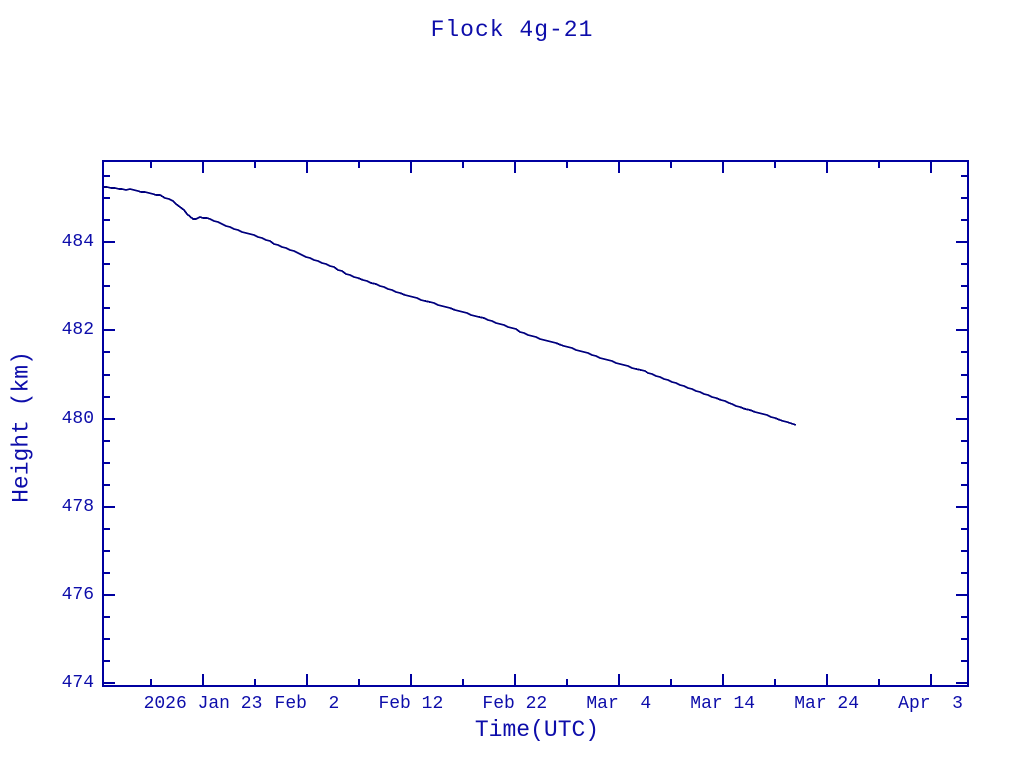  I want to click on x-tick-label: Feb 2, so click(307, 704).